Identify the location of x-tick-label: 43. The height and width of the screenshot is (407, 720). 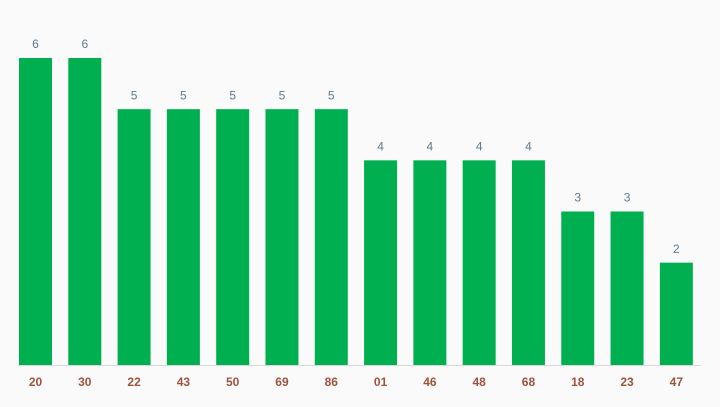
(184, 382).